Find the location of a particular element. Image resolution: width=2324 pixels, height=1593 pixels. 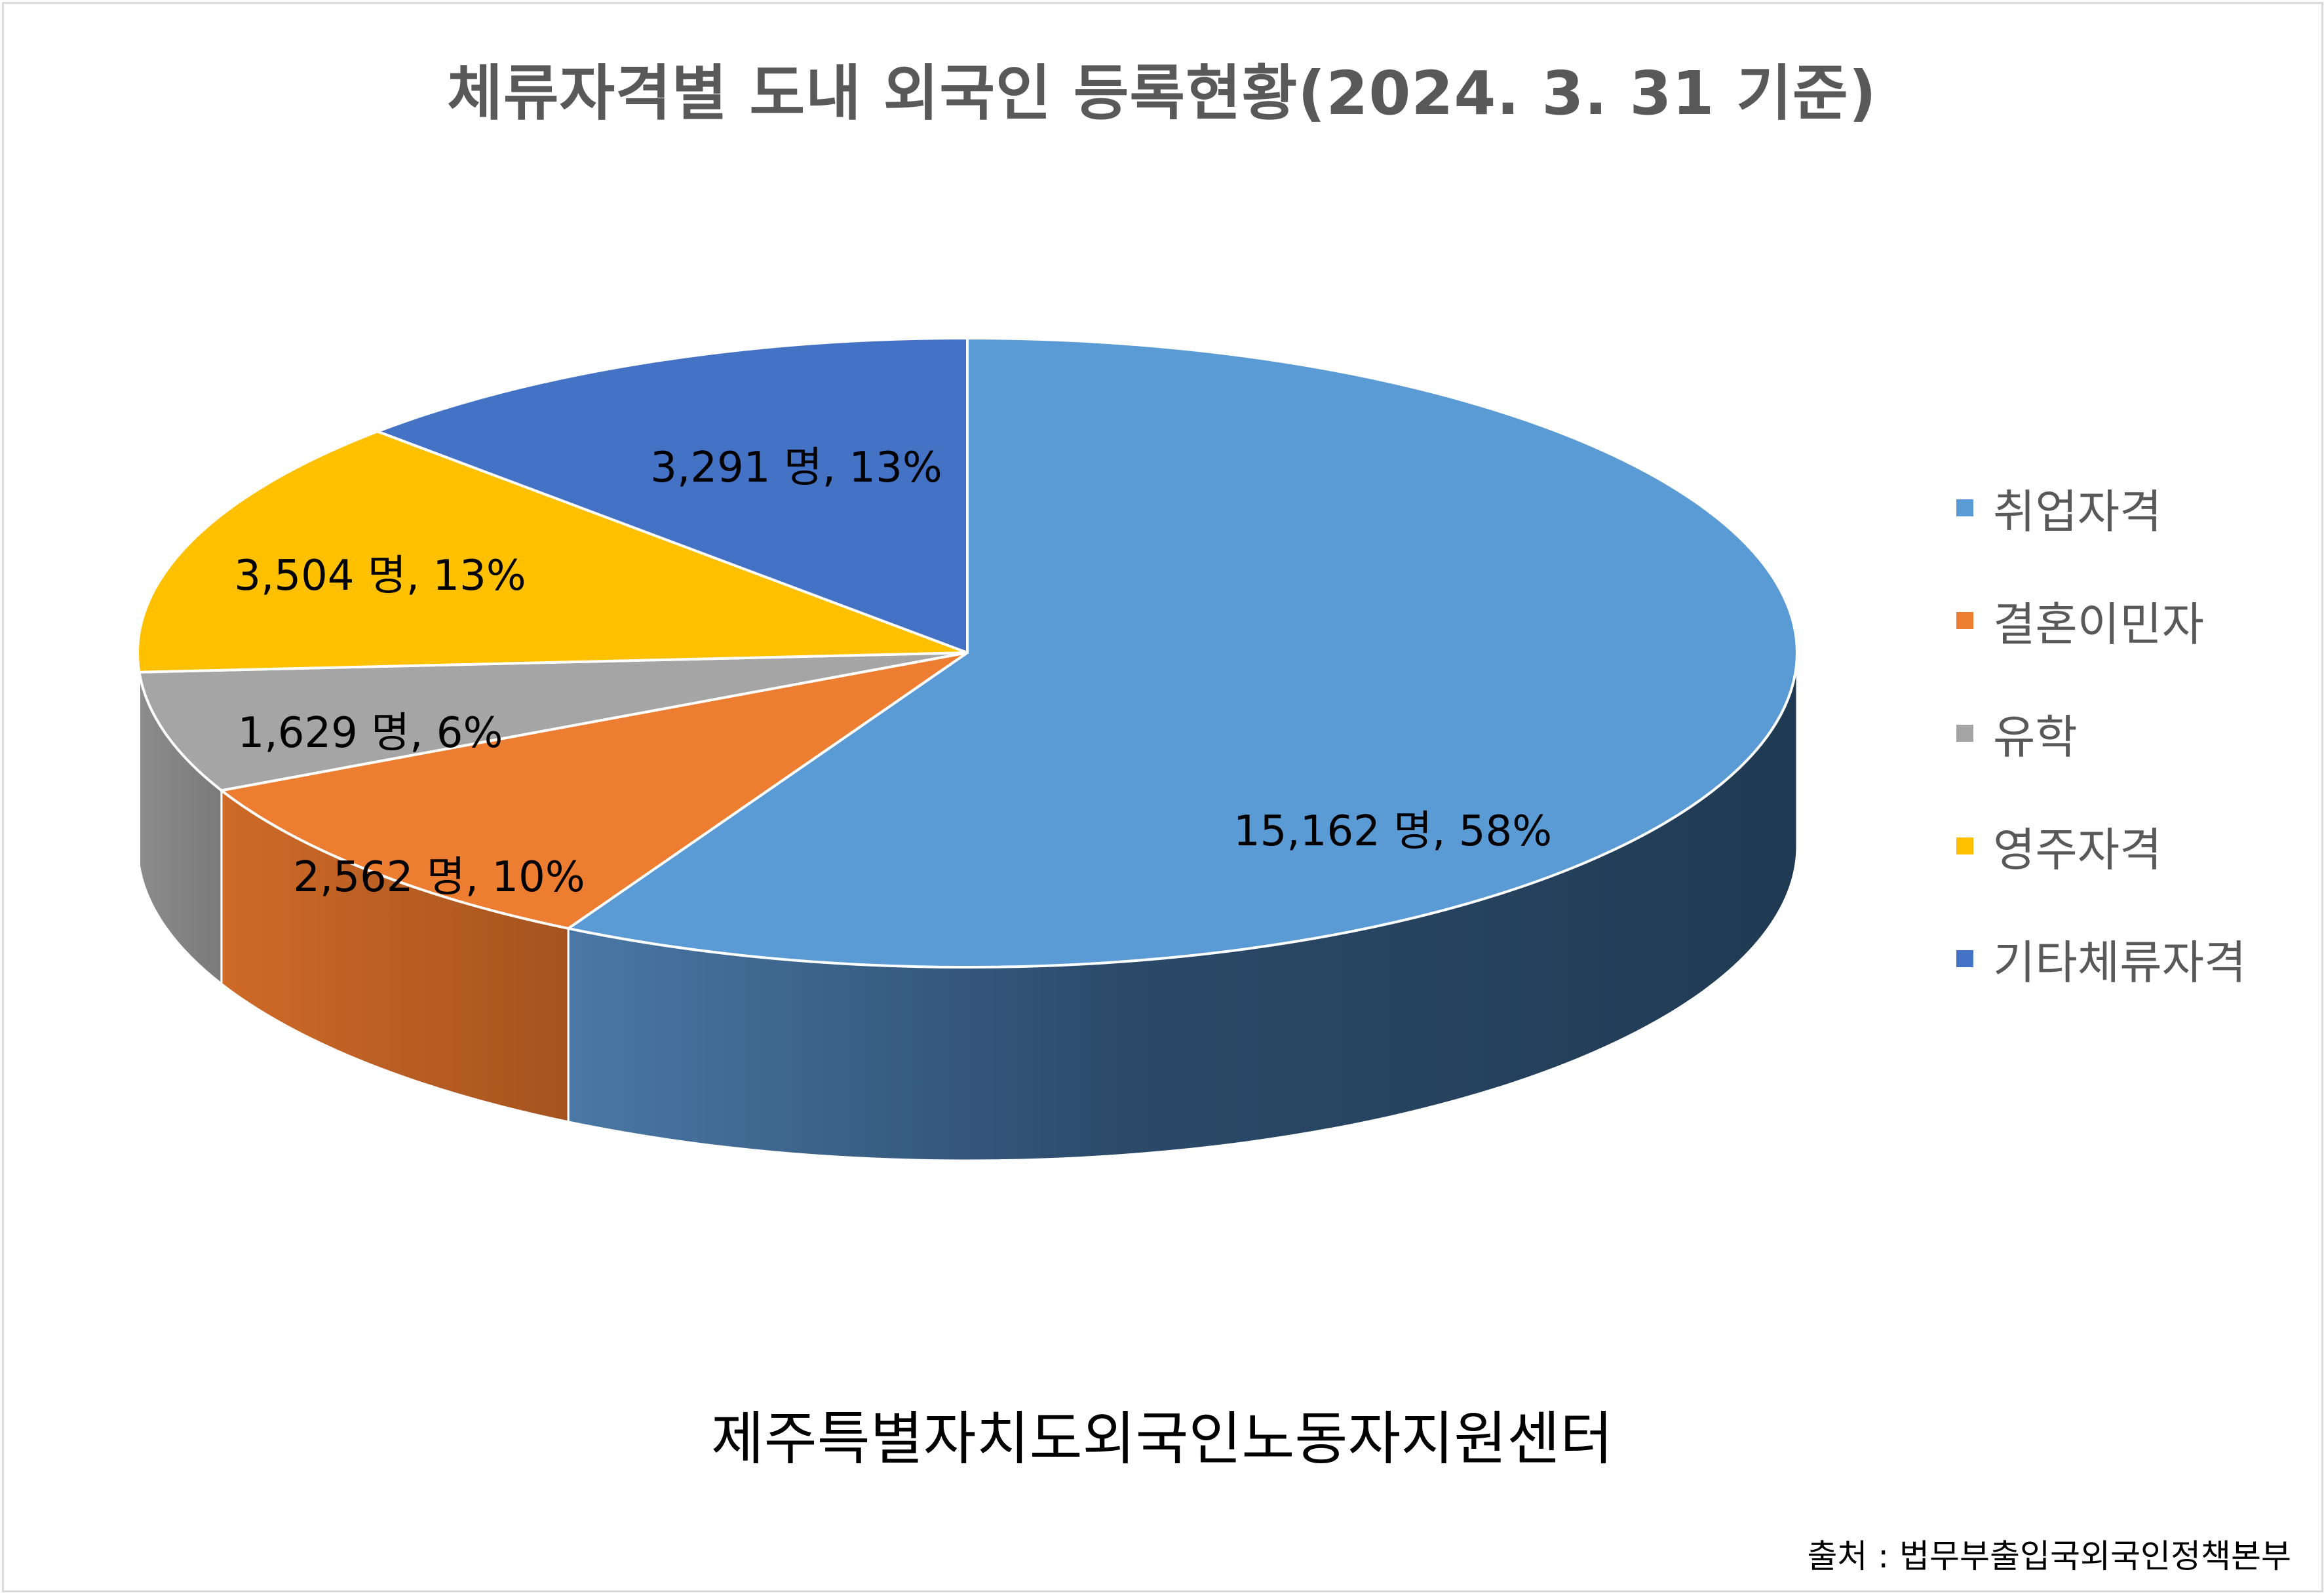

legend-item-employment: 취업자격 is located at coordinates (2101, 512).